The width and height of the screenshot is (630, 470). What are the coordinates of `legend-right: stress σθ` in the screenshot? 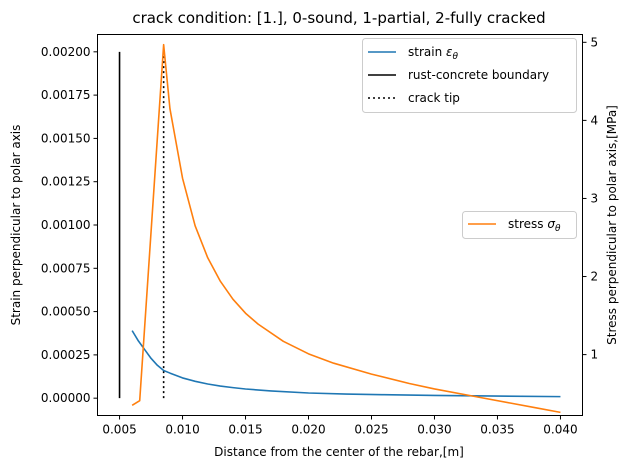 It's located at (519, 225).